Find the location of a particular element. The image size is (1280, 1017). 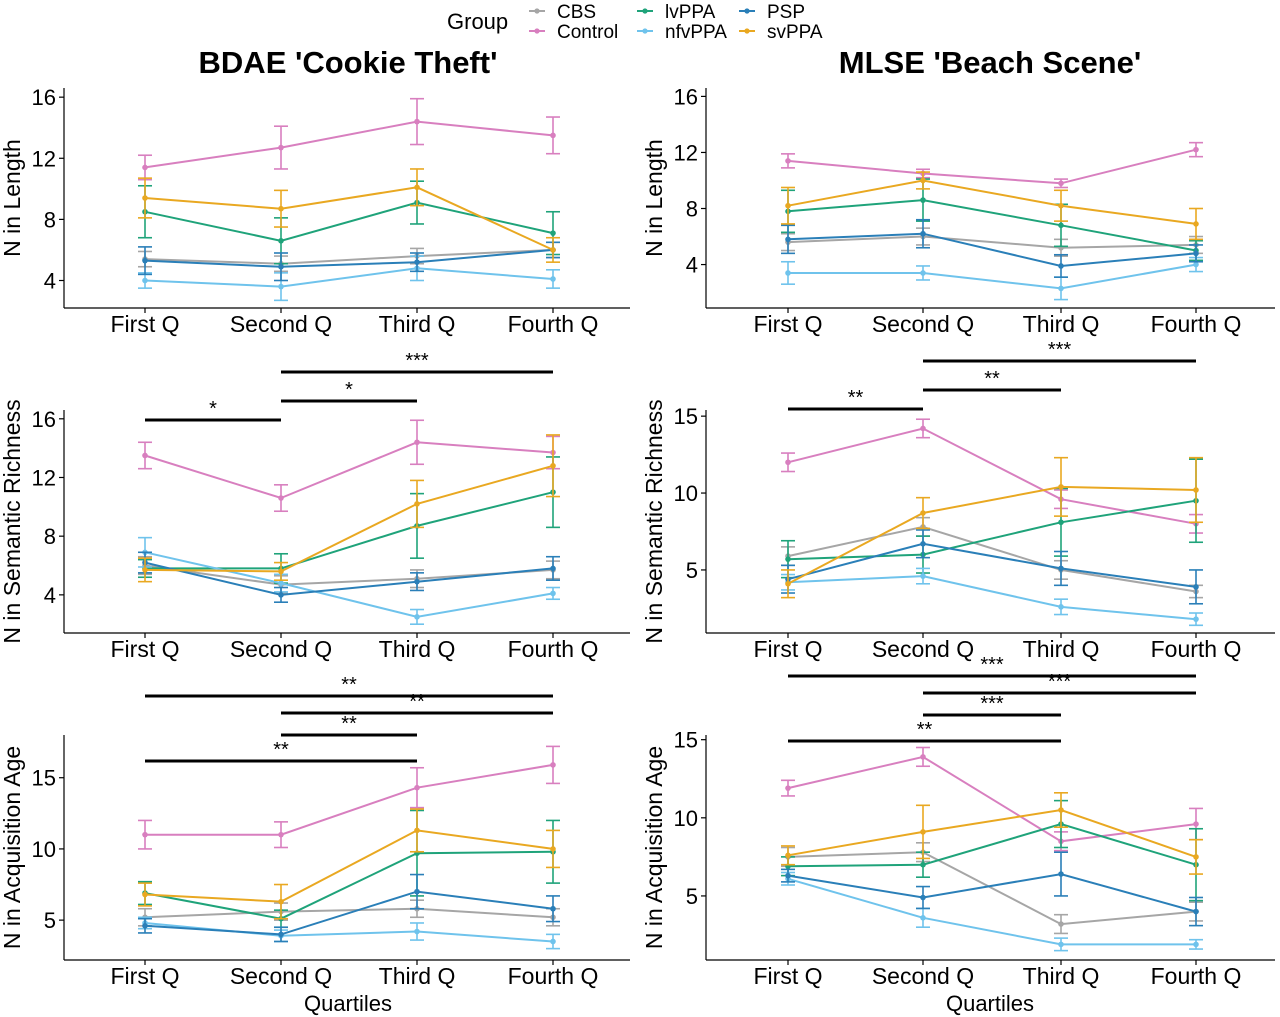

y-axis-label: N in Semantic Richness is located at coordinates (12, 521).